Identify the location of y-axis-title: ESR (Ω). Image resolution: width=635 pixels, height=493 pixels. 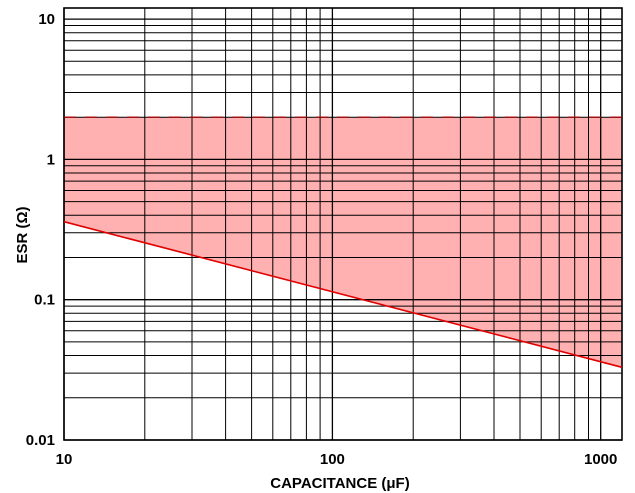
(22, 234).